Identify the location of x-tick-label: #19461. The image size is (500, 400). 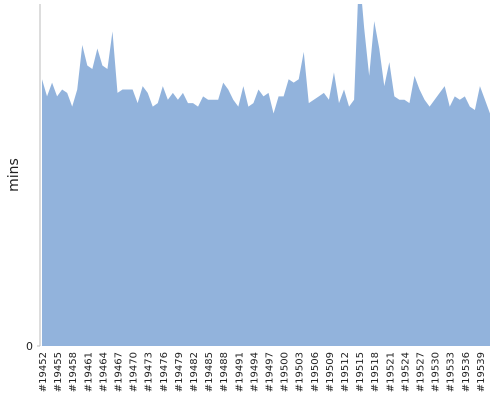
(88, 372).